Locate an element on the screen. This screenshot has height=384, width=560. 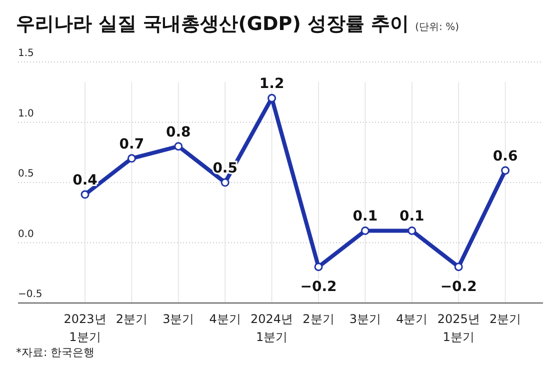
y-tick-label: 1.5 is located at coordinates (26, 53).